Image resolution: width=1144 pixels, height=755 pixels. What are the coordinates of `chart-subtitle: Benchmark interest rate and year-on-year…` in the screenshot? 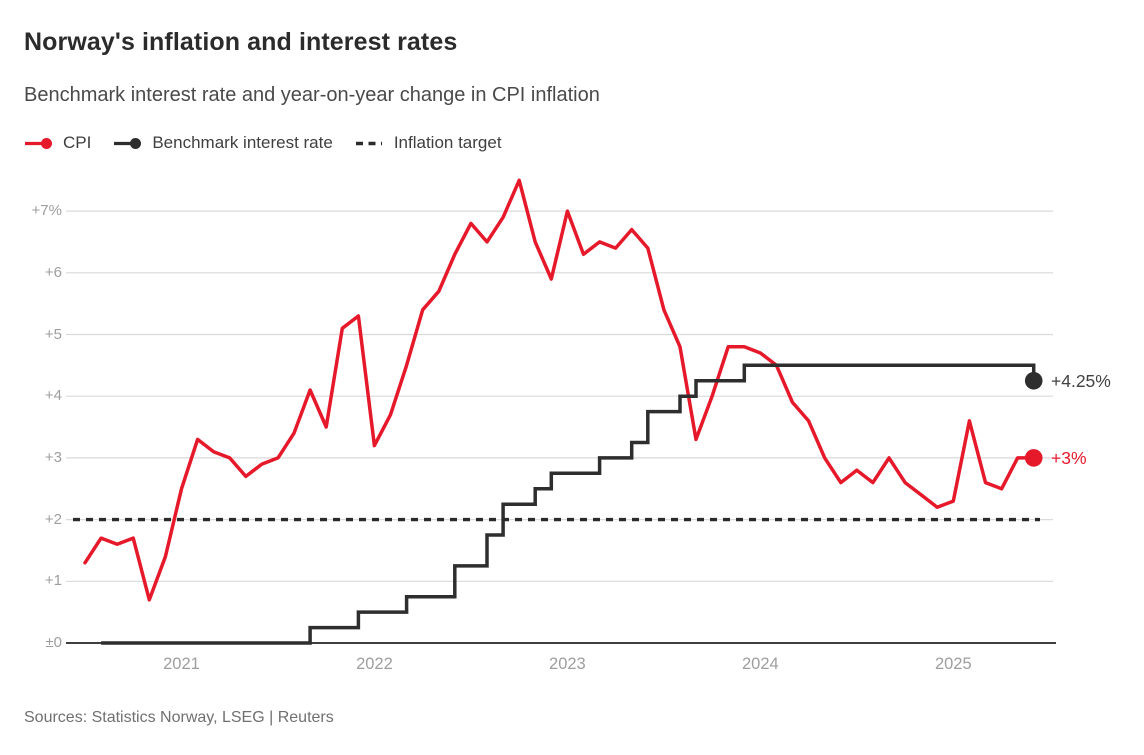 It's located at (312, 95).